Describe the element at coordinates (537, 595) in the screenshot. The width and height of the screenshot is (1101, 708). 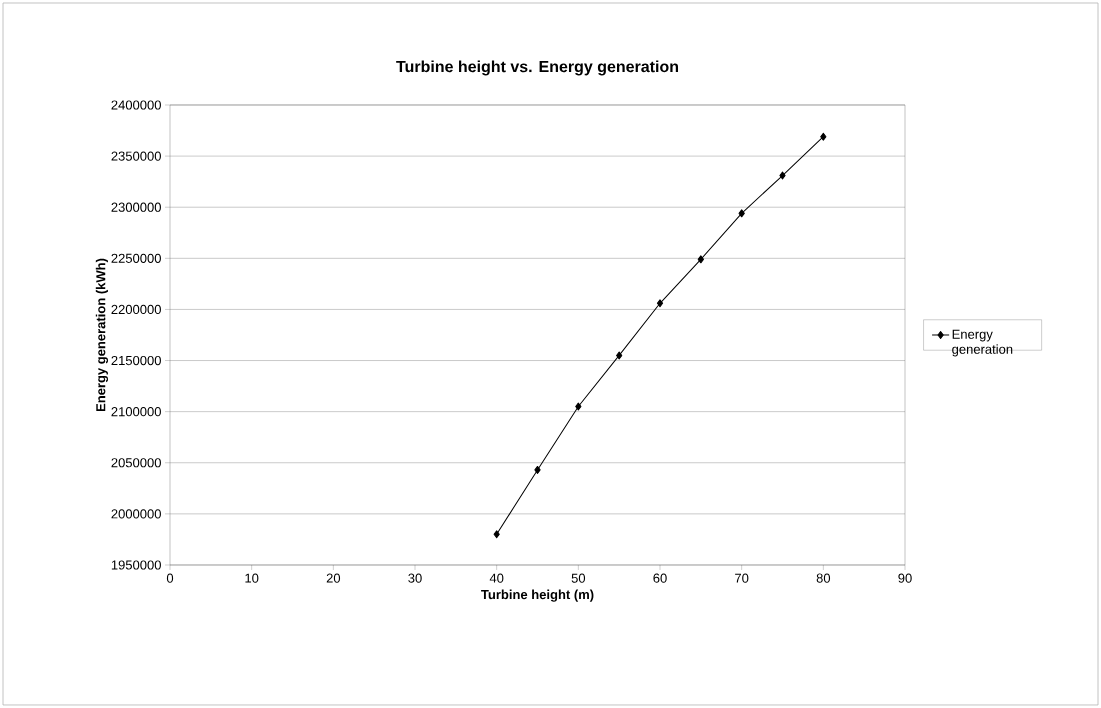
I see `x-axis-title: Turbine height (m)` at that location.